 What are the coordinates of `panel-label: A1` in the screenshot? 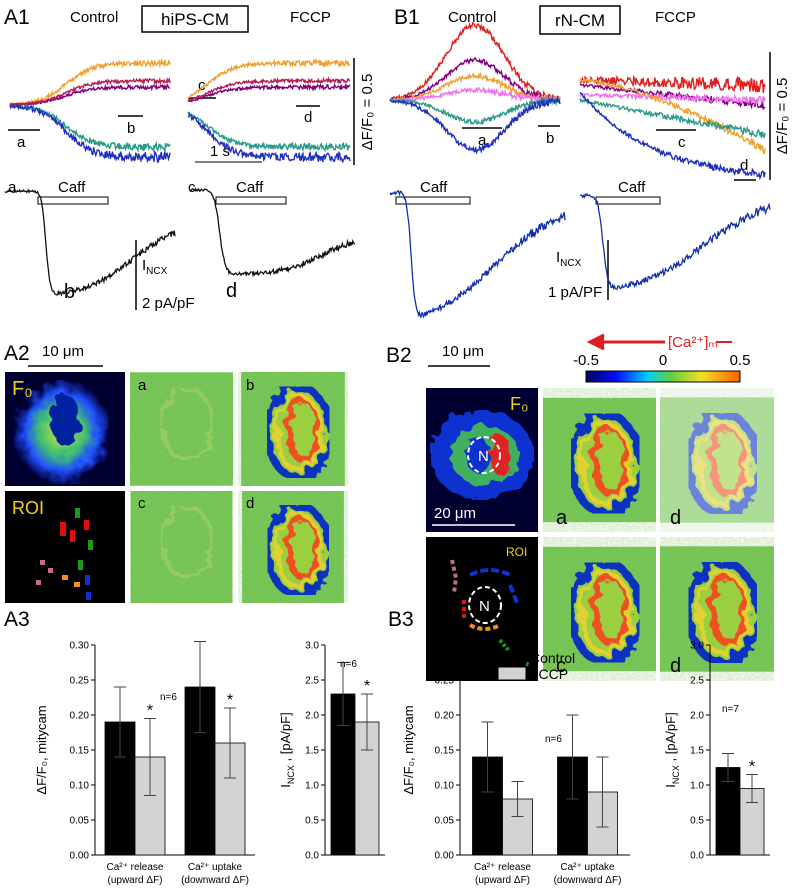 It's located at (17, 17).